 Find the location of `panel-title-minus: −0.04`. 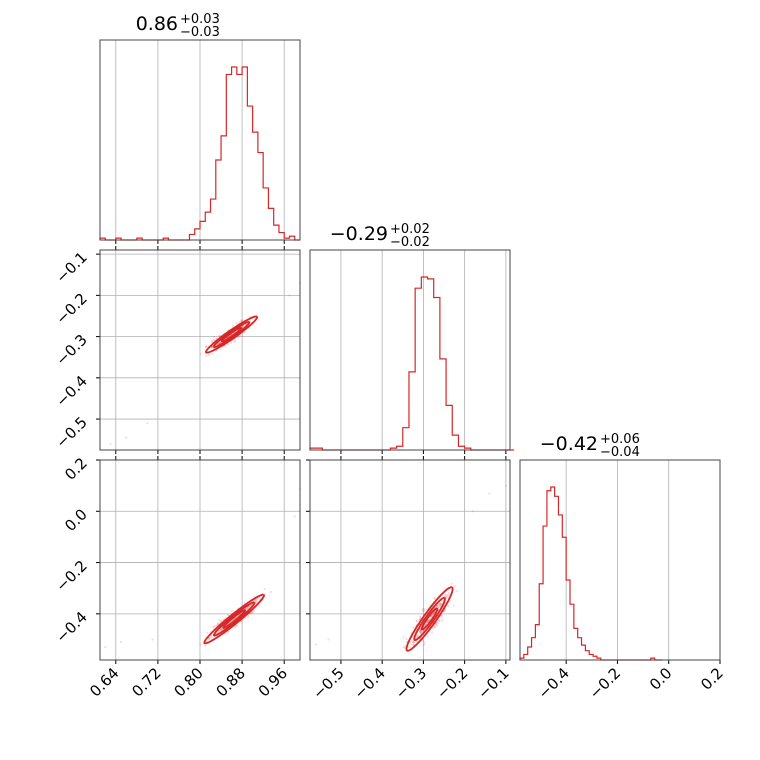

panel-title-minus: −0.04 is located at coordinates (620, 452).